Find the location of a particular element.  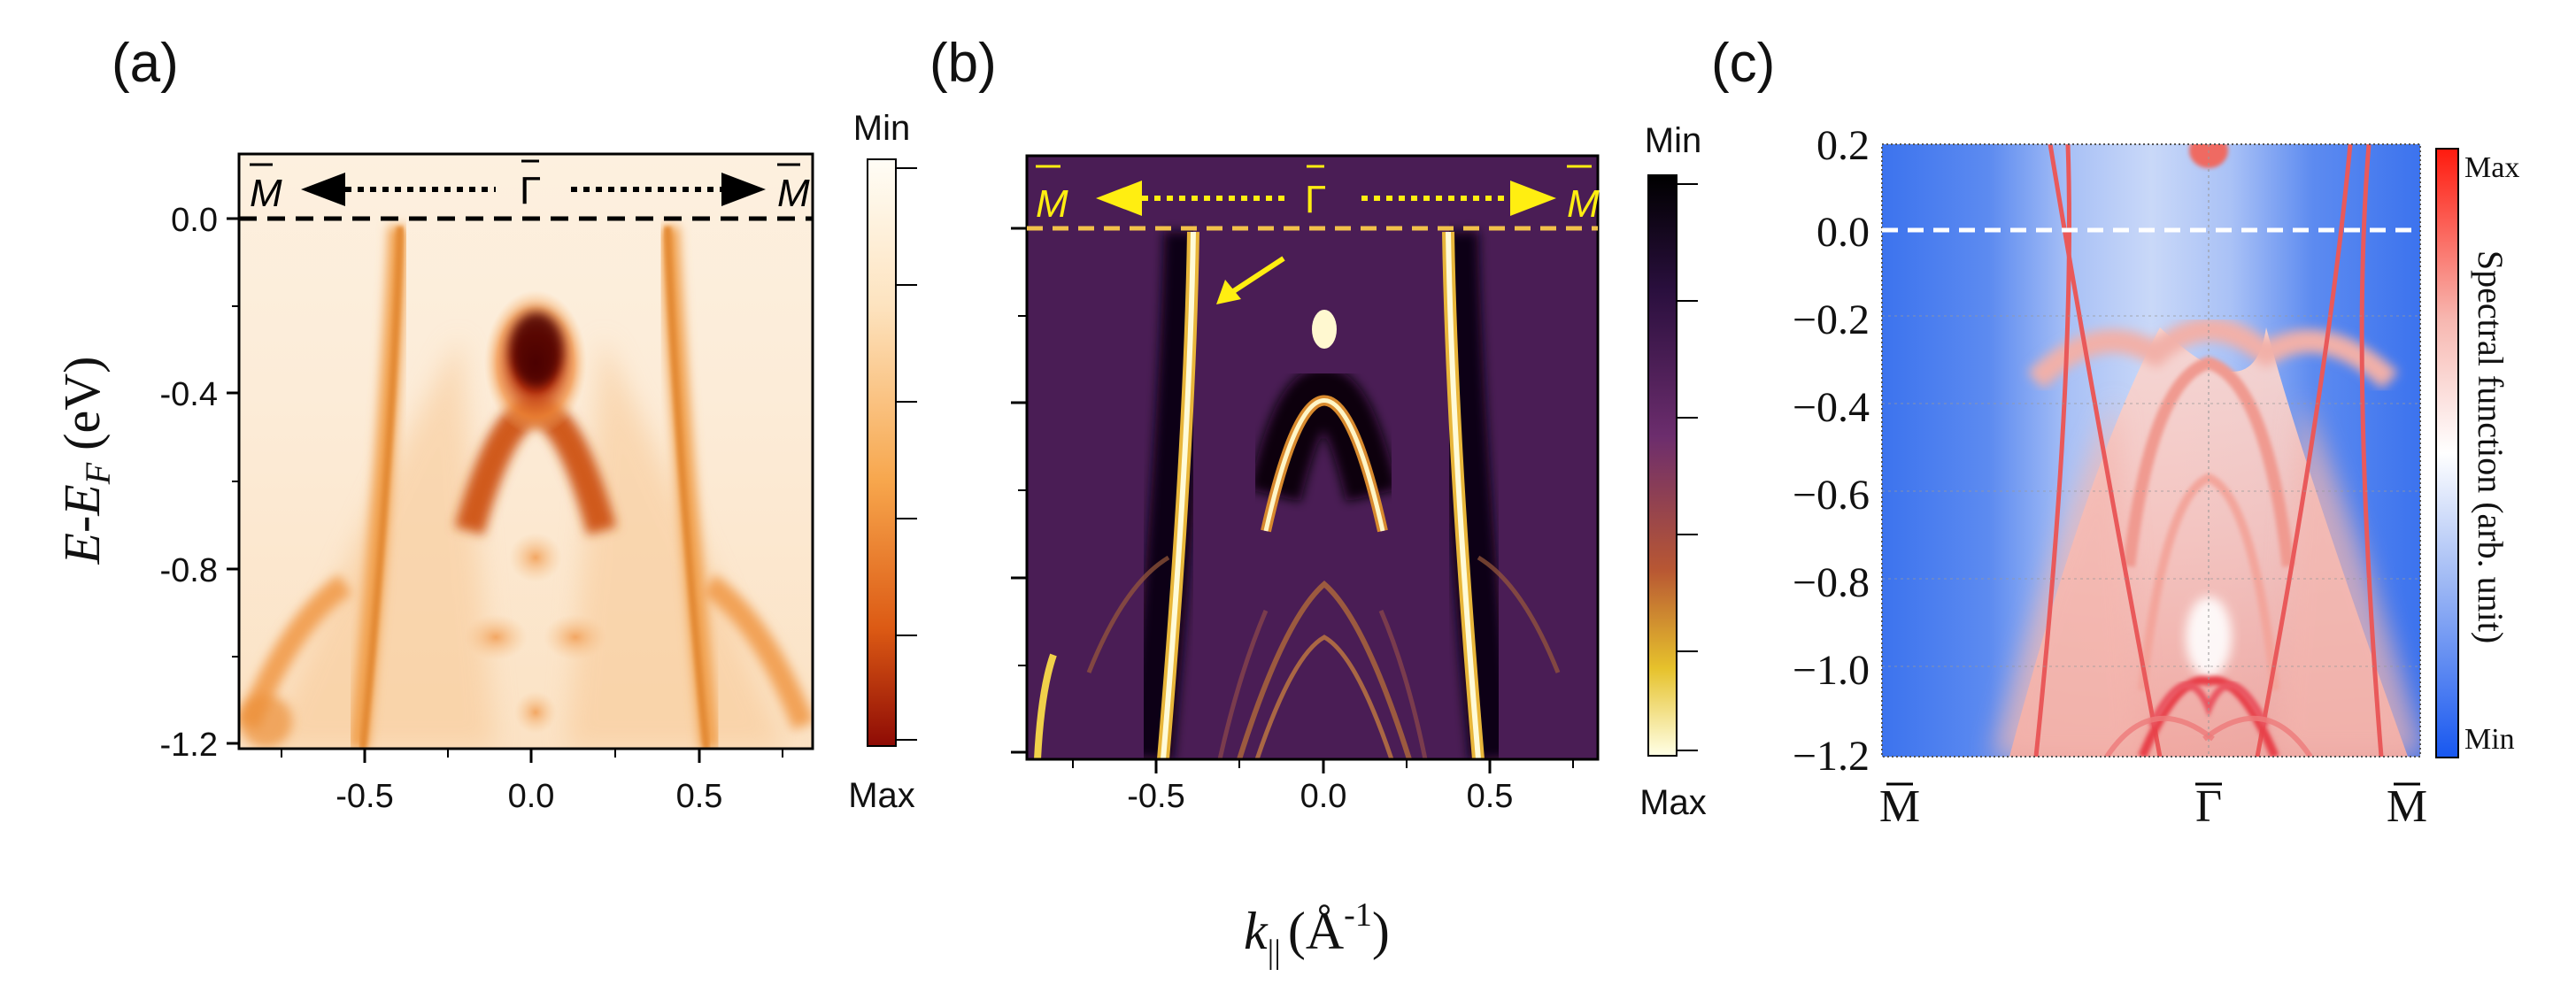

m-label-right-b: M is located at coordinates (1583, 204).